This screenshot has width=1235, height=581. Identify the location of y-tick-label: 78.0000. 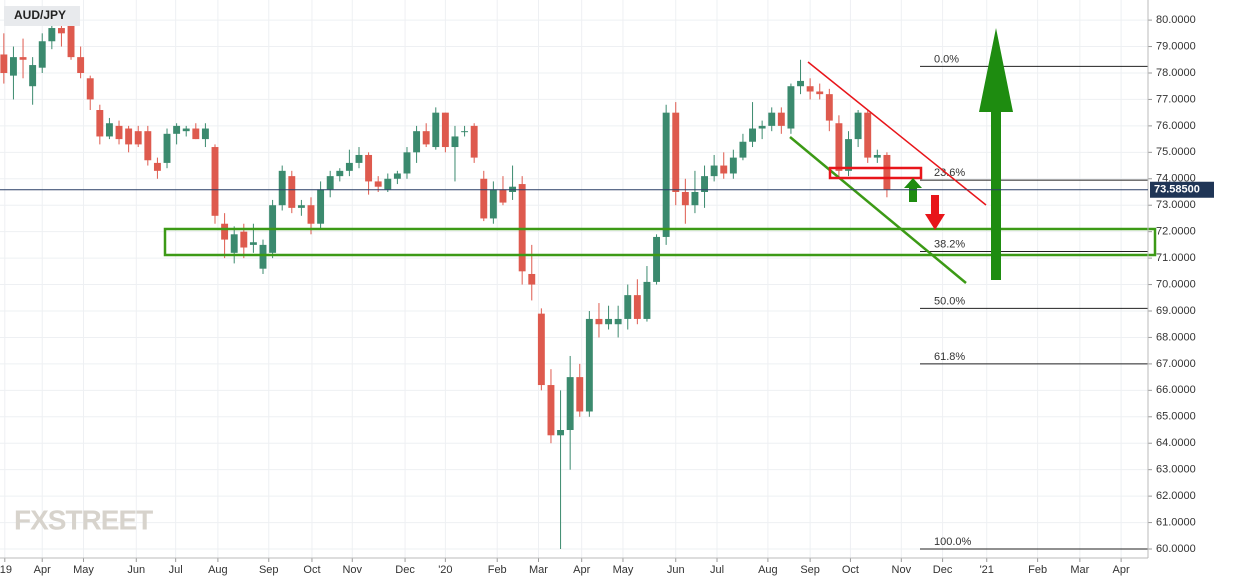
(1176, 73).